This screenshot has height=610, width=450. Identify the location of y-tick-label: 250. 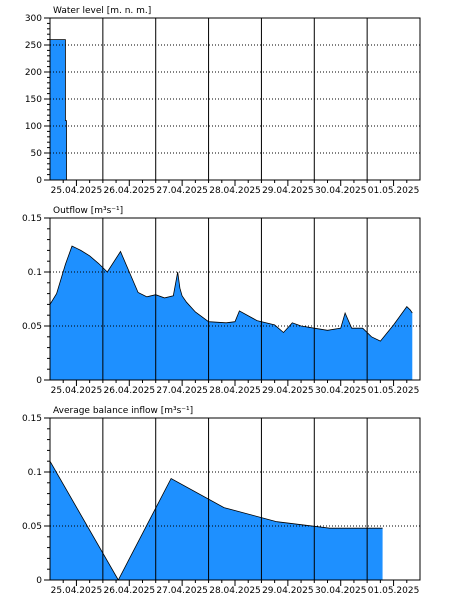
(33, 46).